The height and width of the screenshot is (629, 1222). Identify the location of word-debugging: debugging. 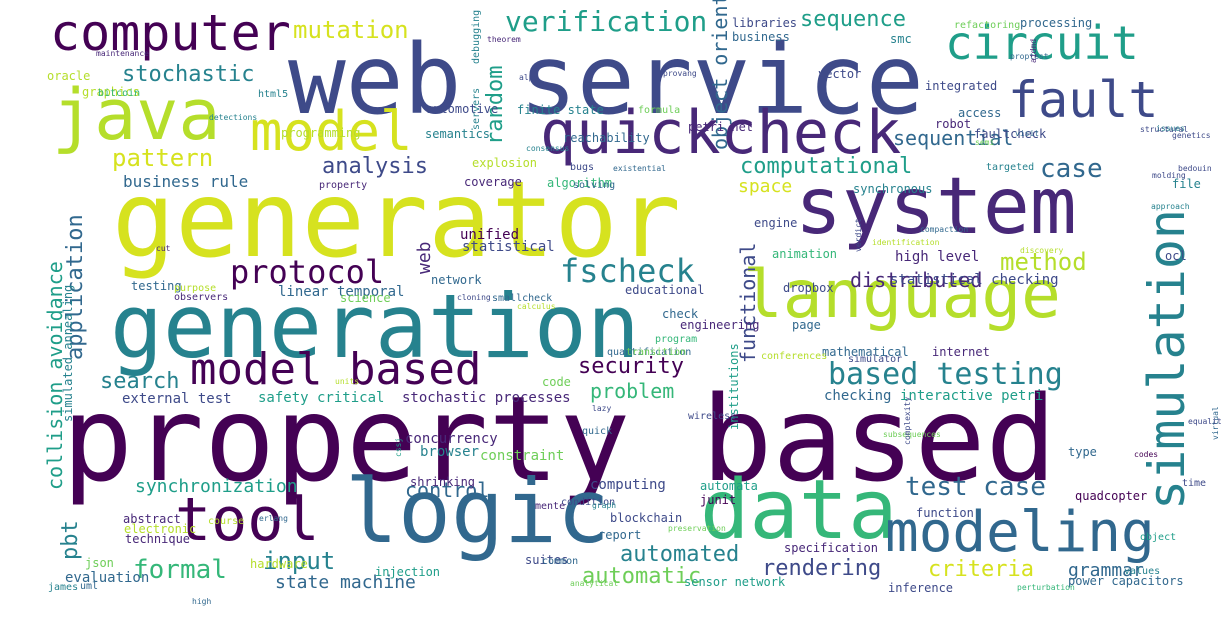
(476, 36).